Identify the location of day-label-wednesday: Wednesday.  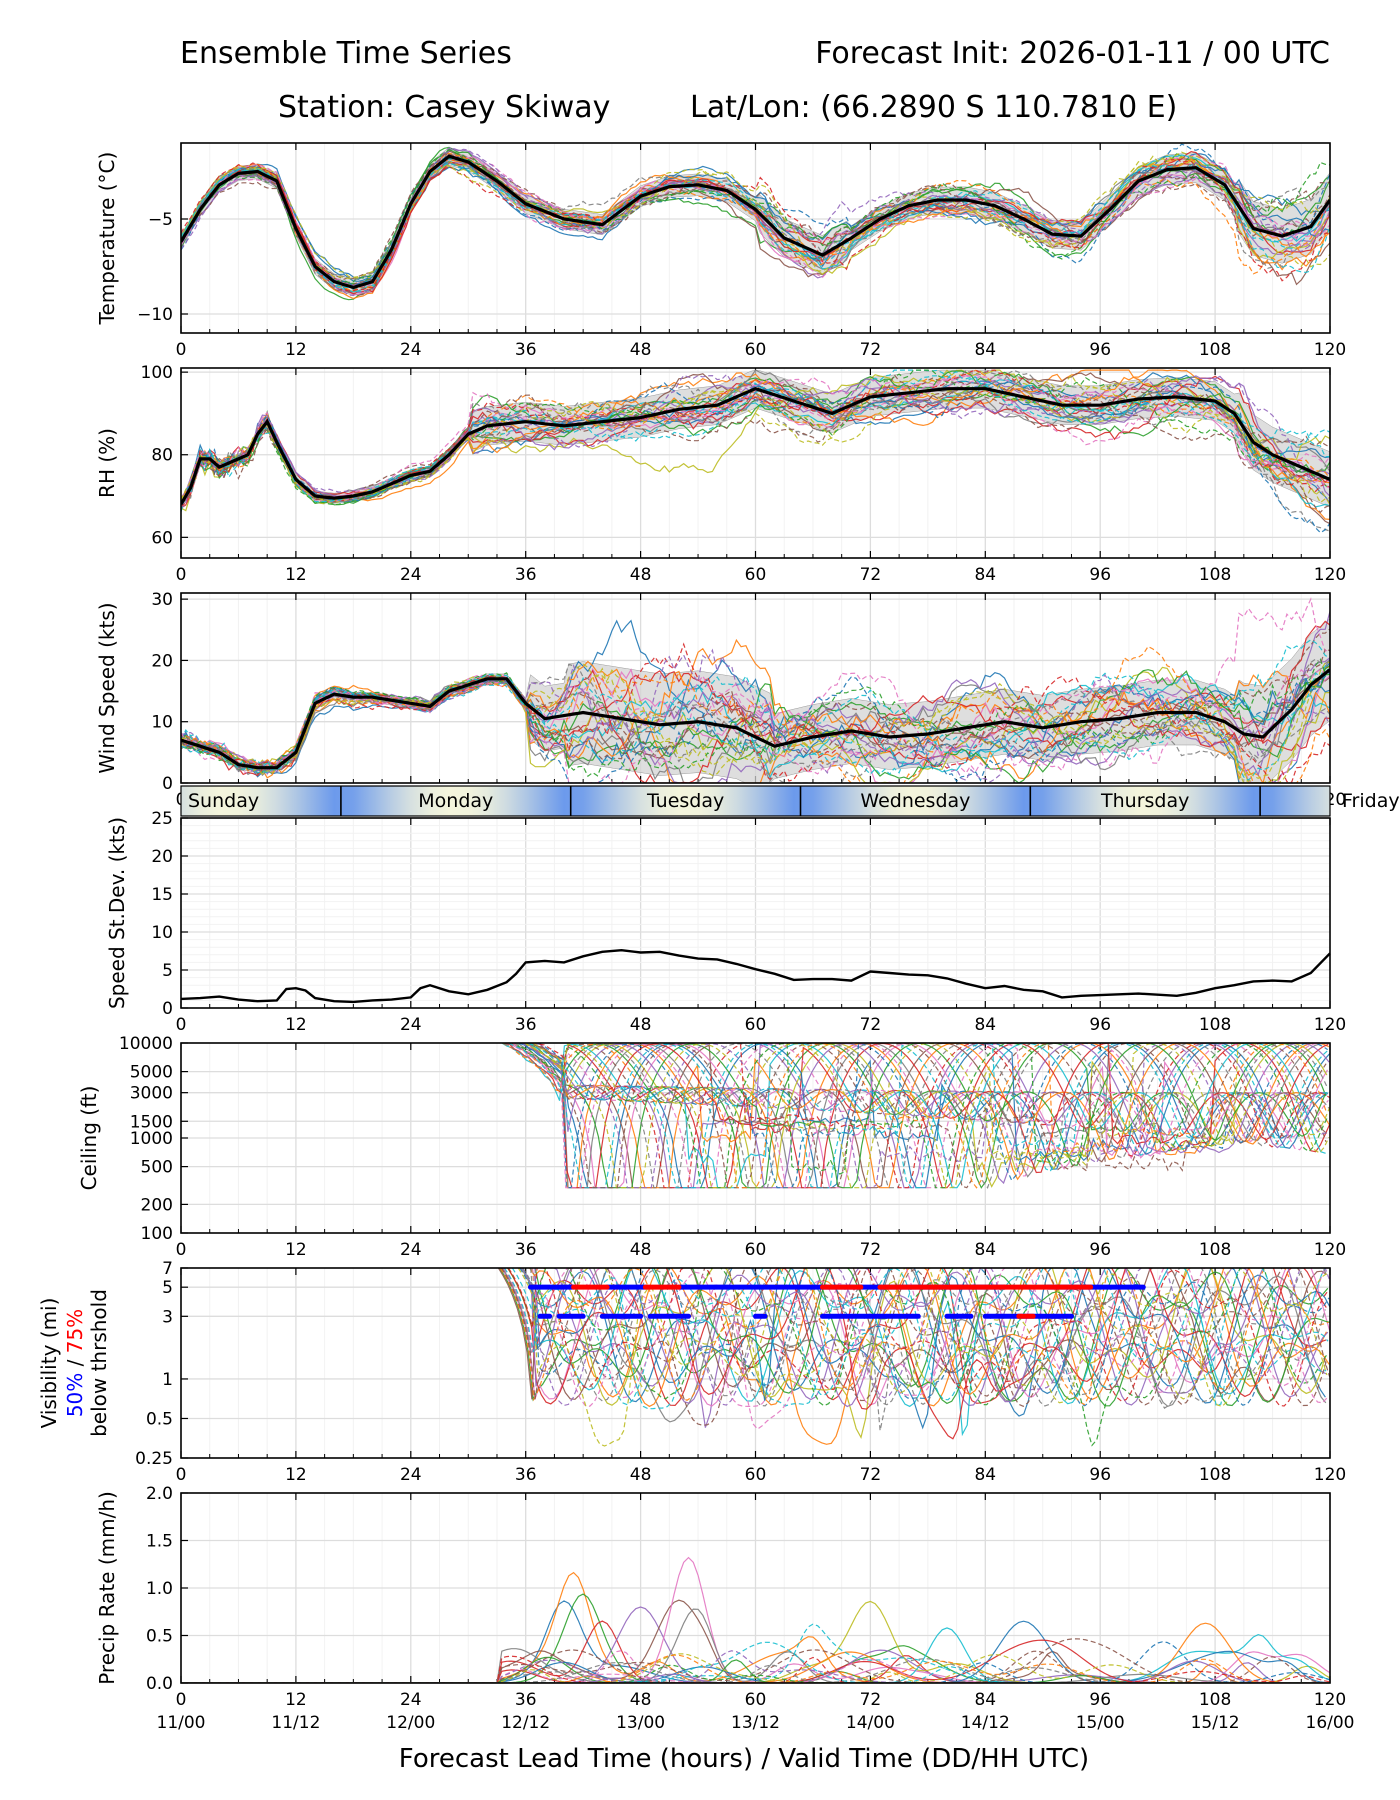
(915, 801).